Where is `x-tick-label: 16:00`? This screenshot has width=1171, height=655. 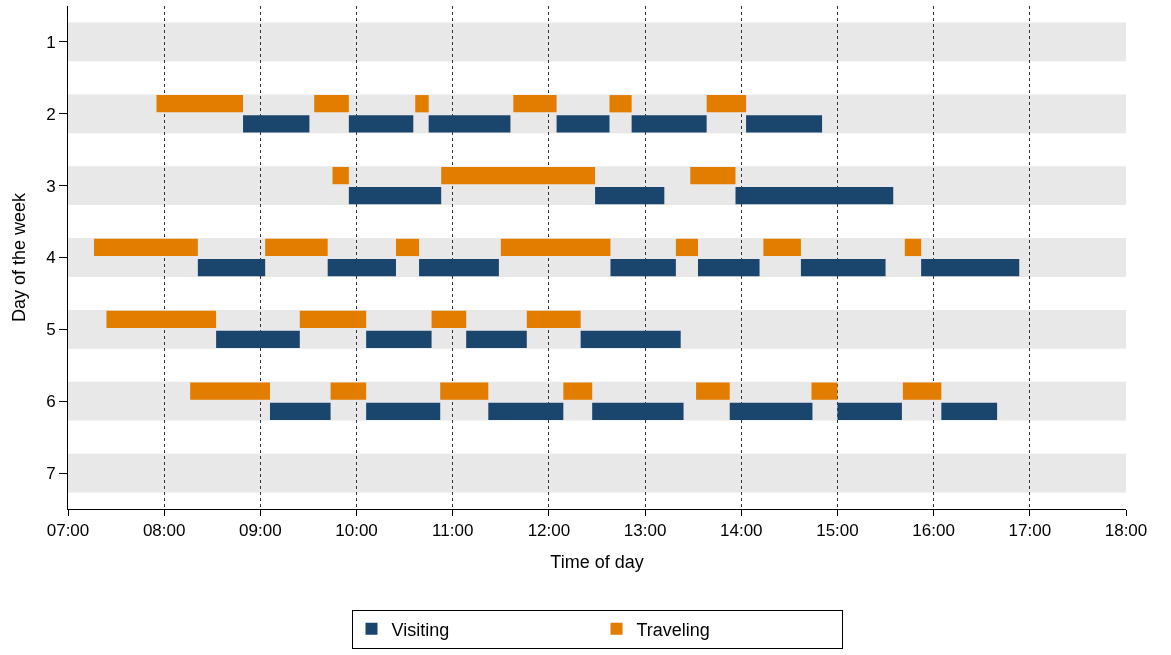
x-tick-label: 16:00 is located at coordinates (933, 531).